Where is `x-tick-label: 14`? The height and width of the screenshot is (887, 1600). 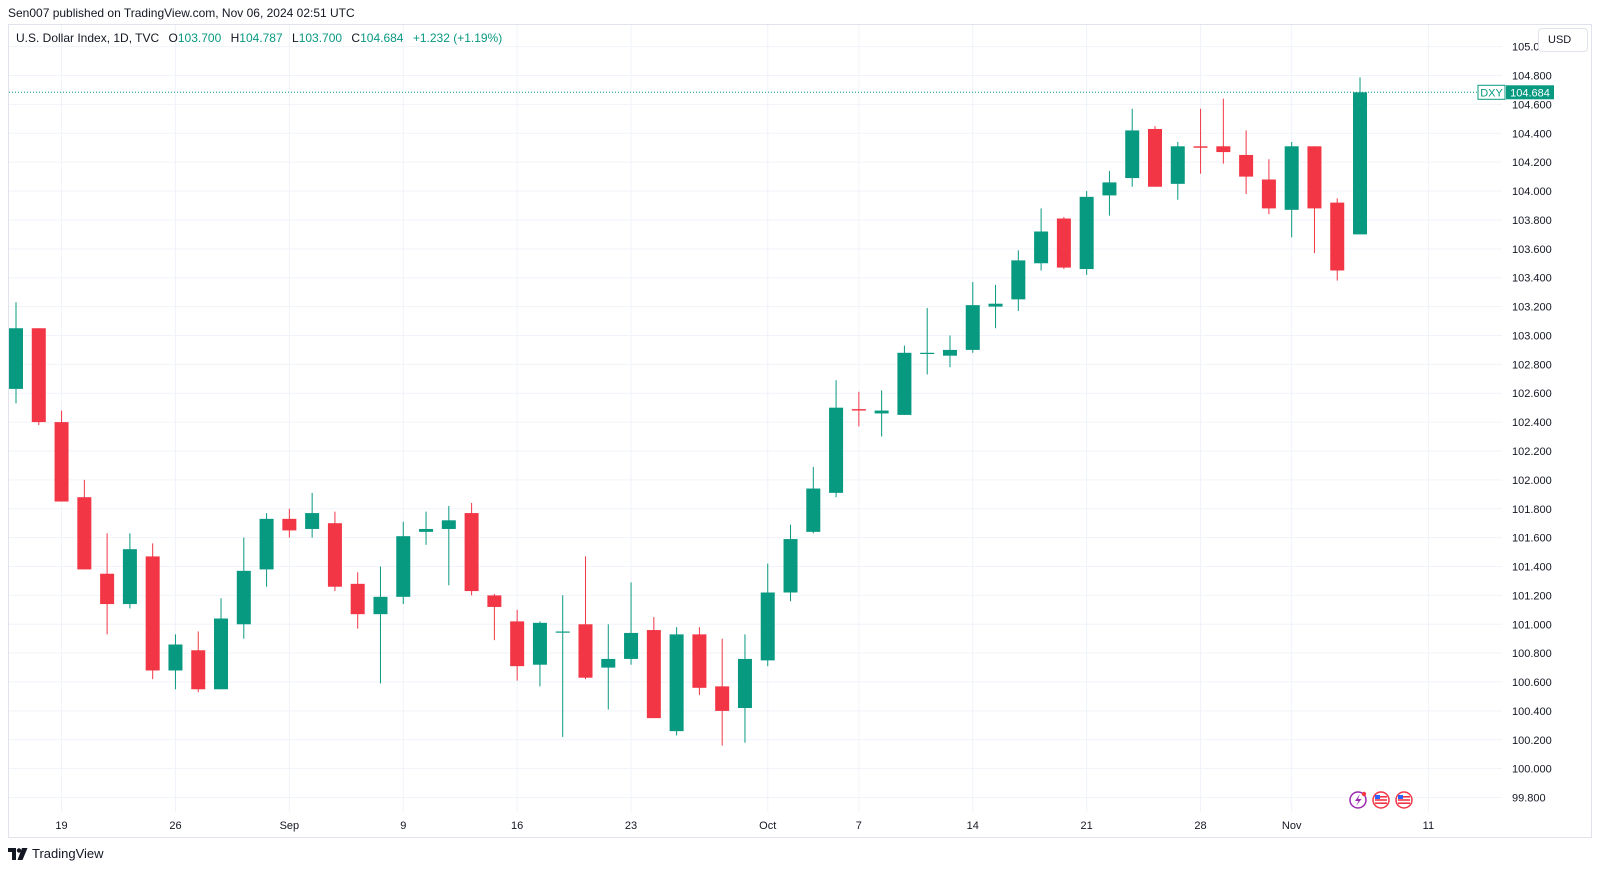 x-tick-label: 14 is located at coordinates (973, 826).